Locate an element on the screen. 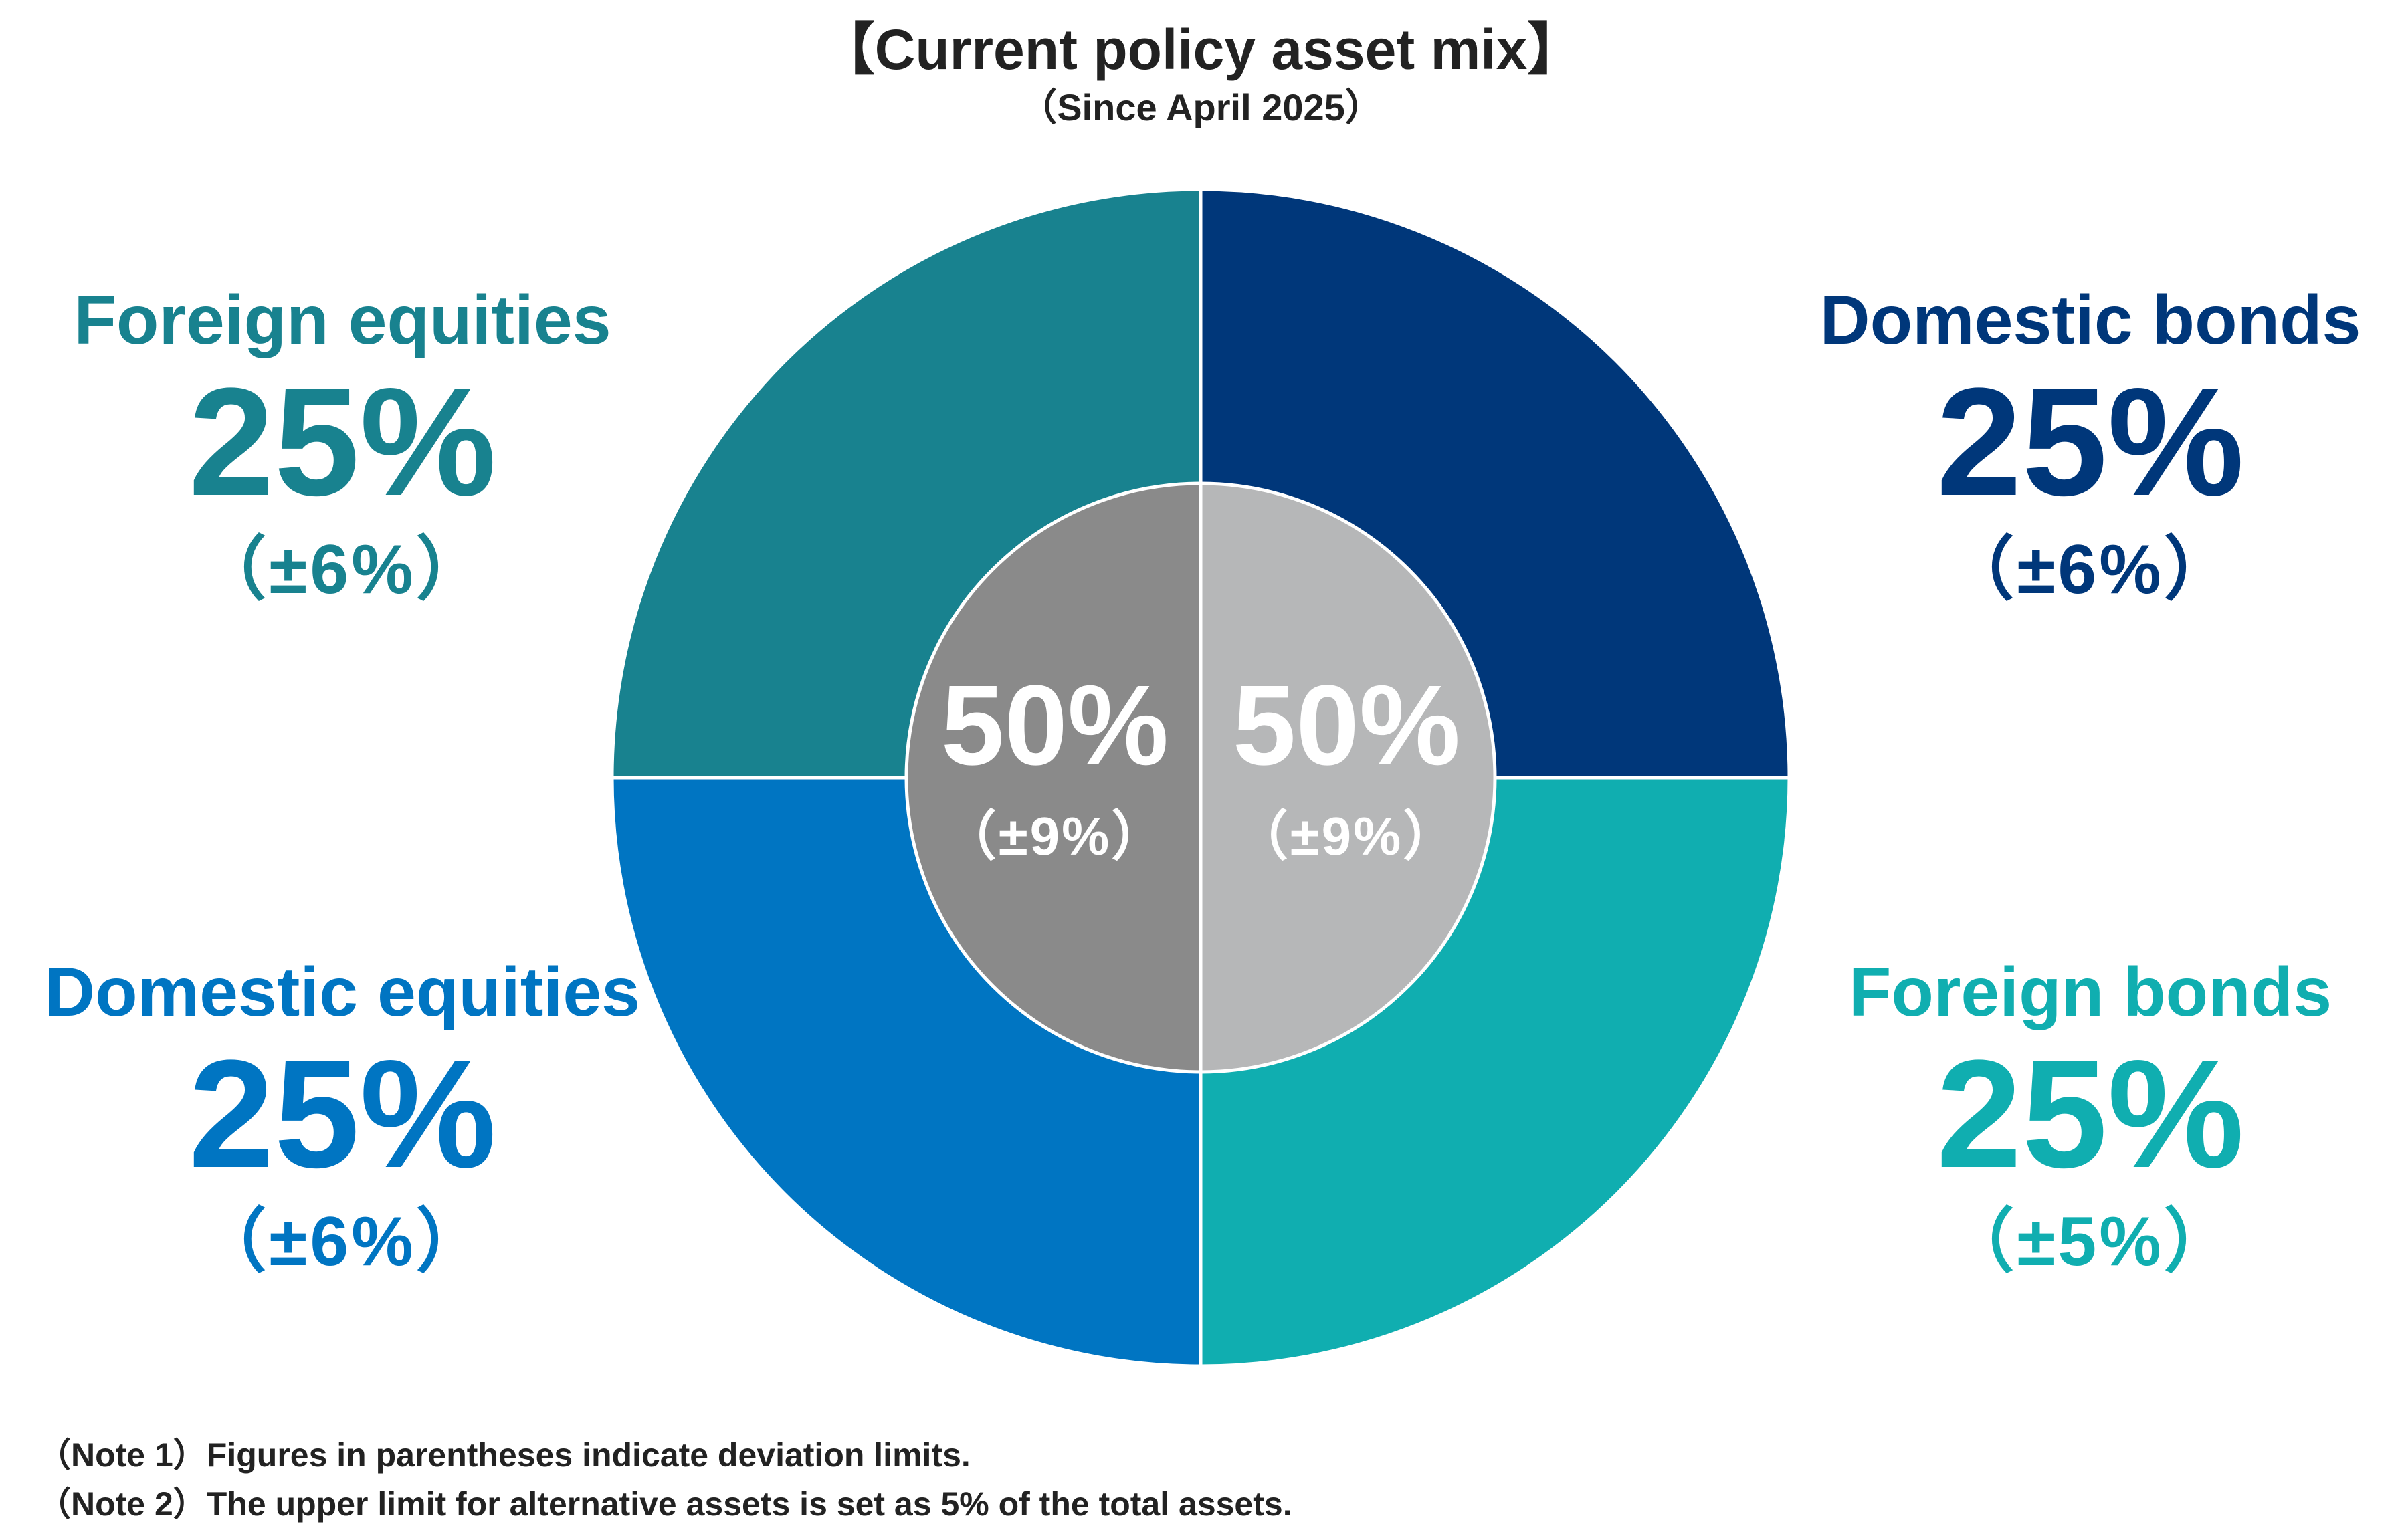 This screenshot has height=1540, width=2402. value-label-foreign-bonds: 25% is located at coordinates (2090, 1113).